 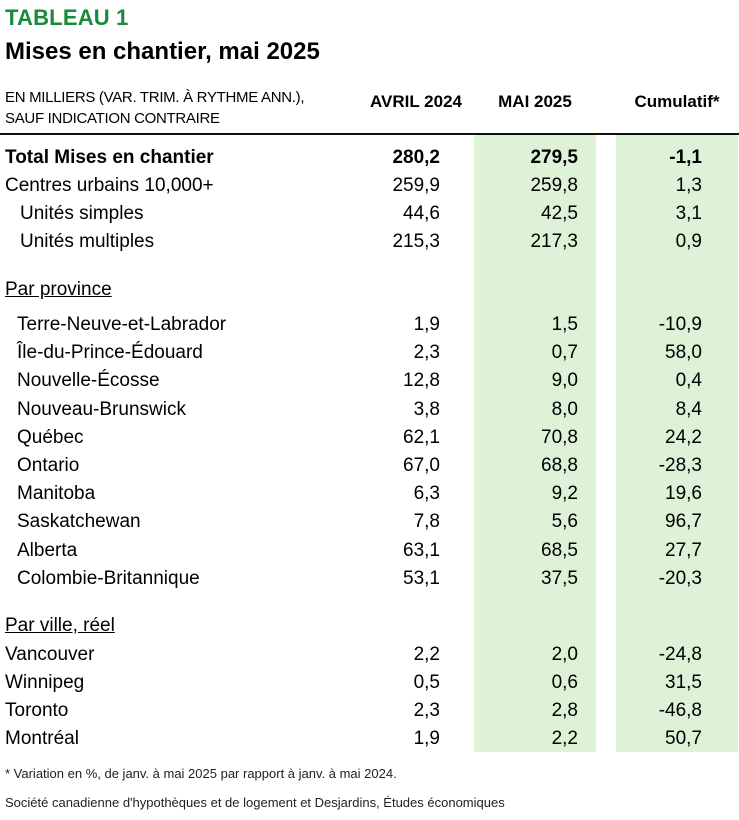 I want to click on cell-avril-2024: 62,1, so click(x=421, y=437).